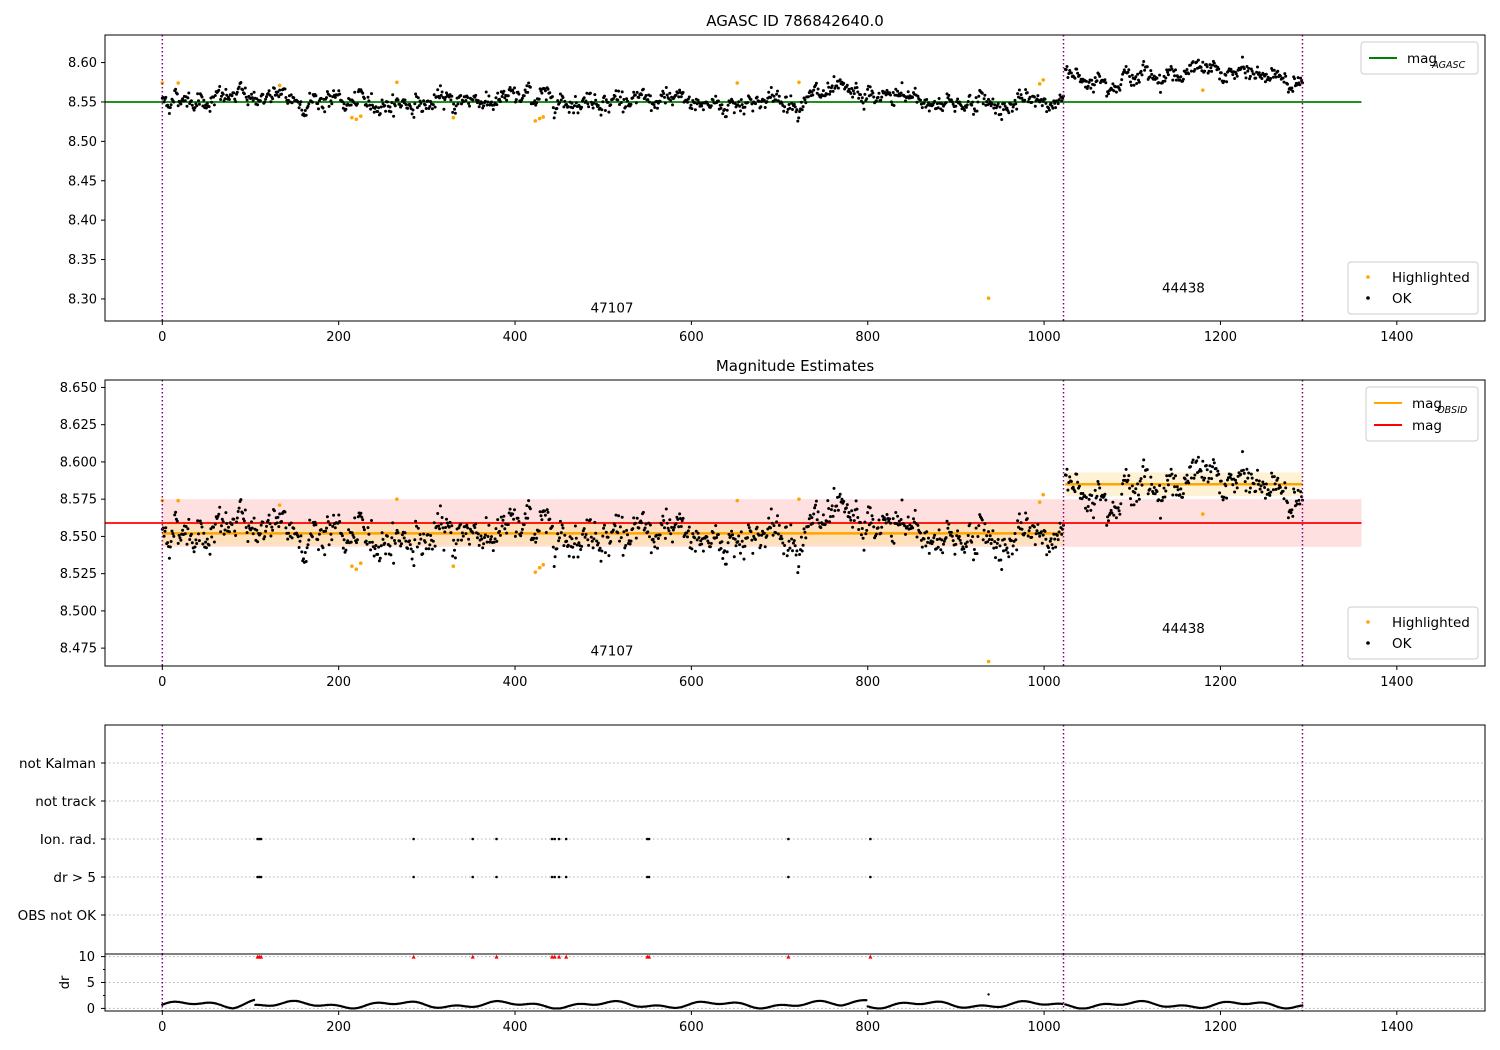 The height and width of the screenshot is (1050, 1500). I want to click on clipped-marker, so click(566, 956).